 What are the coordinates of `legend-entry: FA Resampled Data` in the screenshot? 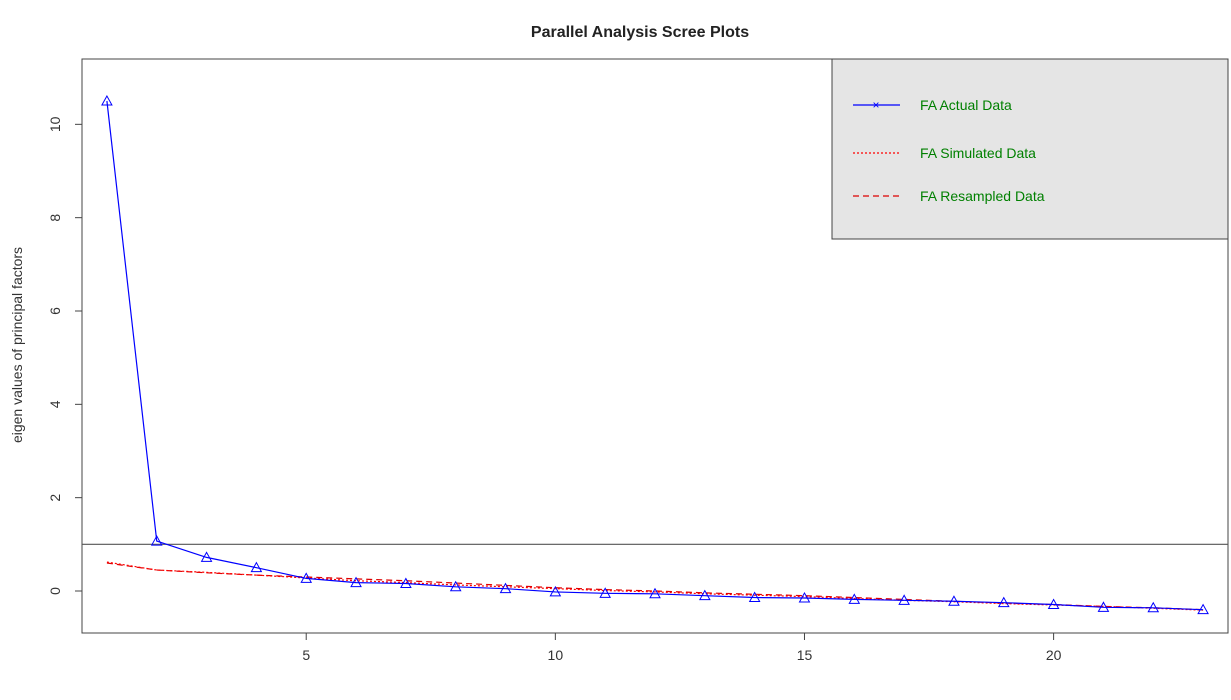 It's located at (982, 196).